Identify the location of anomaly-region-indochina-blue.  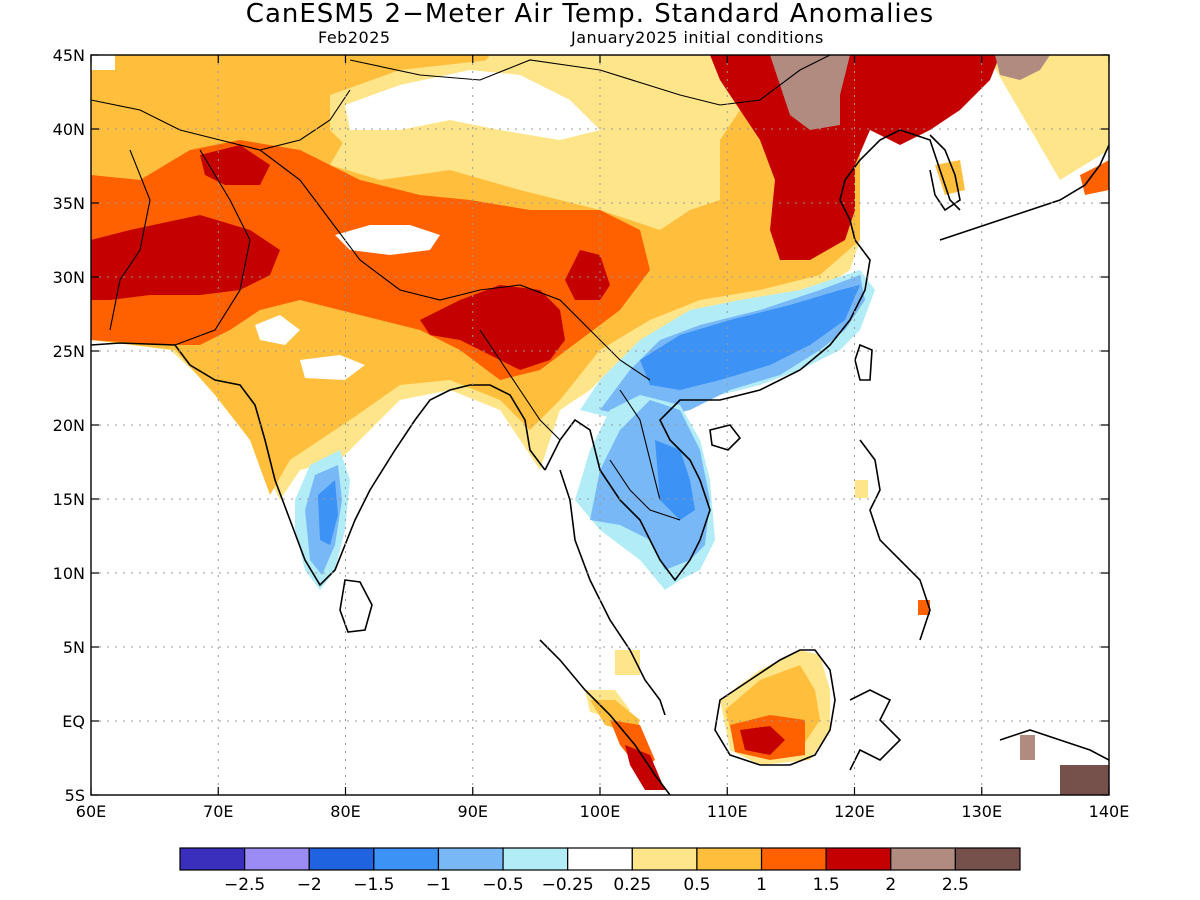
(650, 485).